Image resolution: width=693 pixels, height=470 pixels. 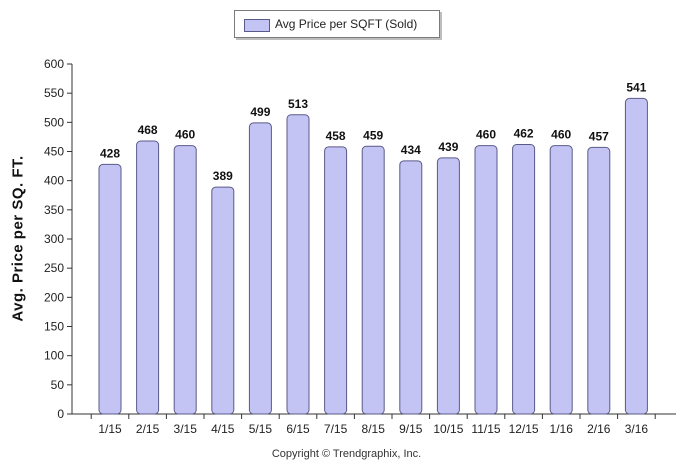 What do you see at coordinates (54, 327) in the screenshot?
I see `y-tick-label: 150` at bounding box center [54, 327].